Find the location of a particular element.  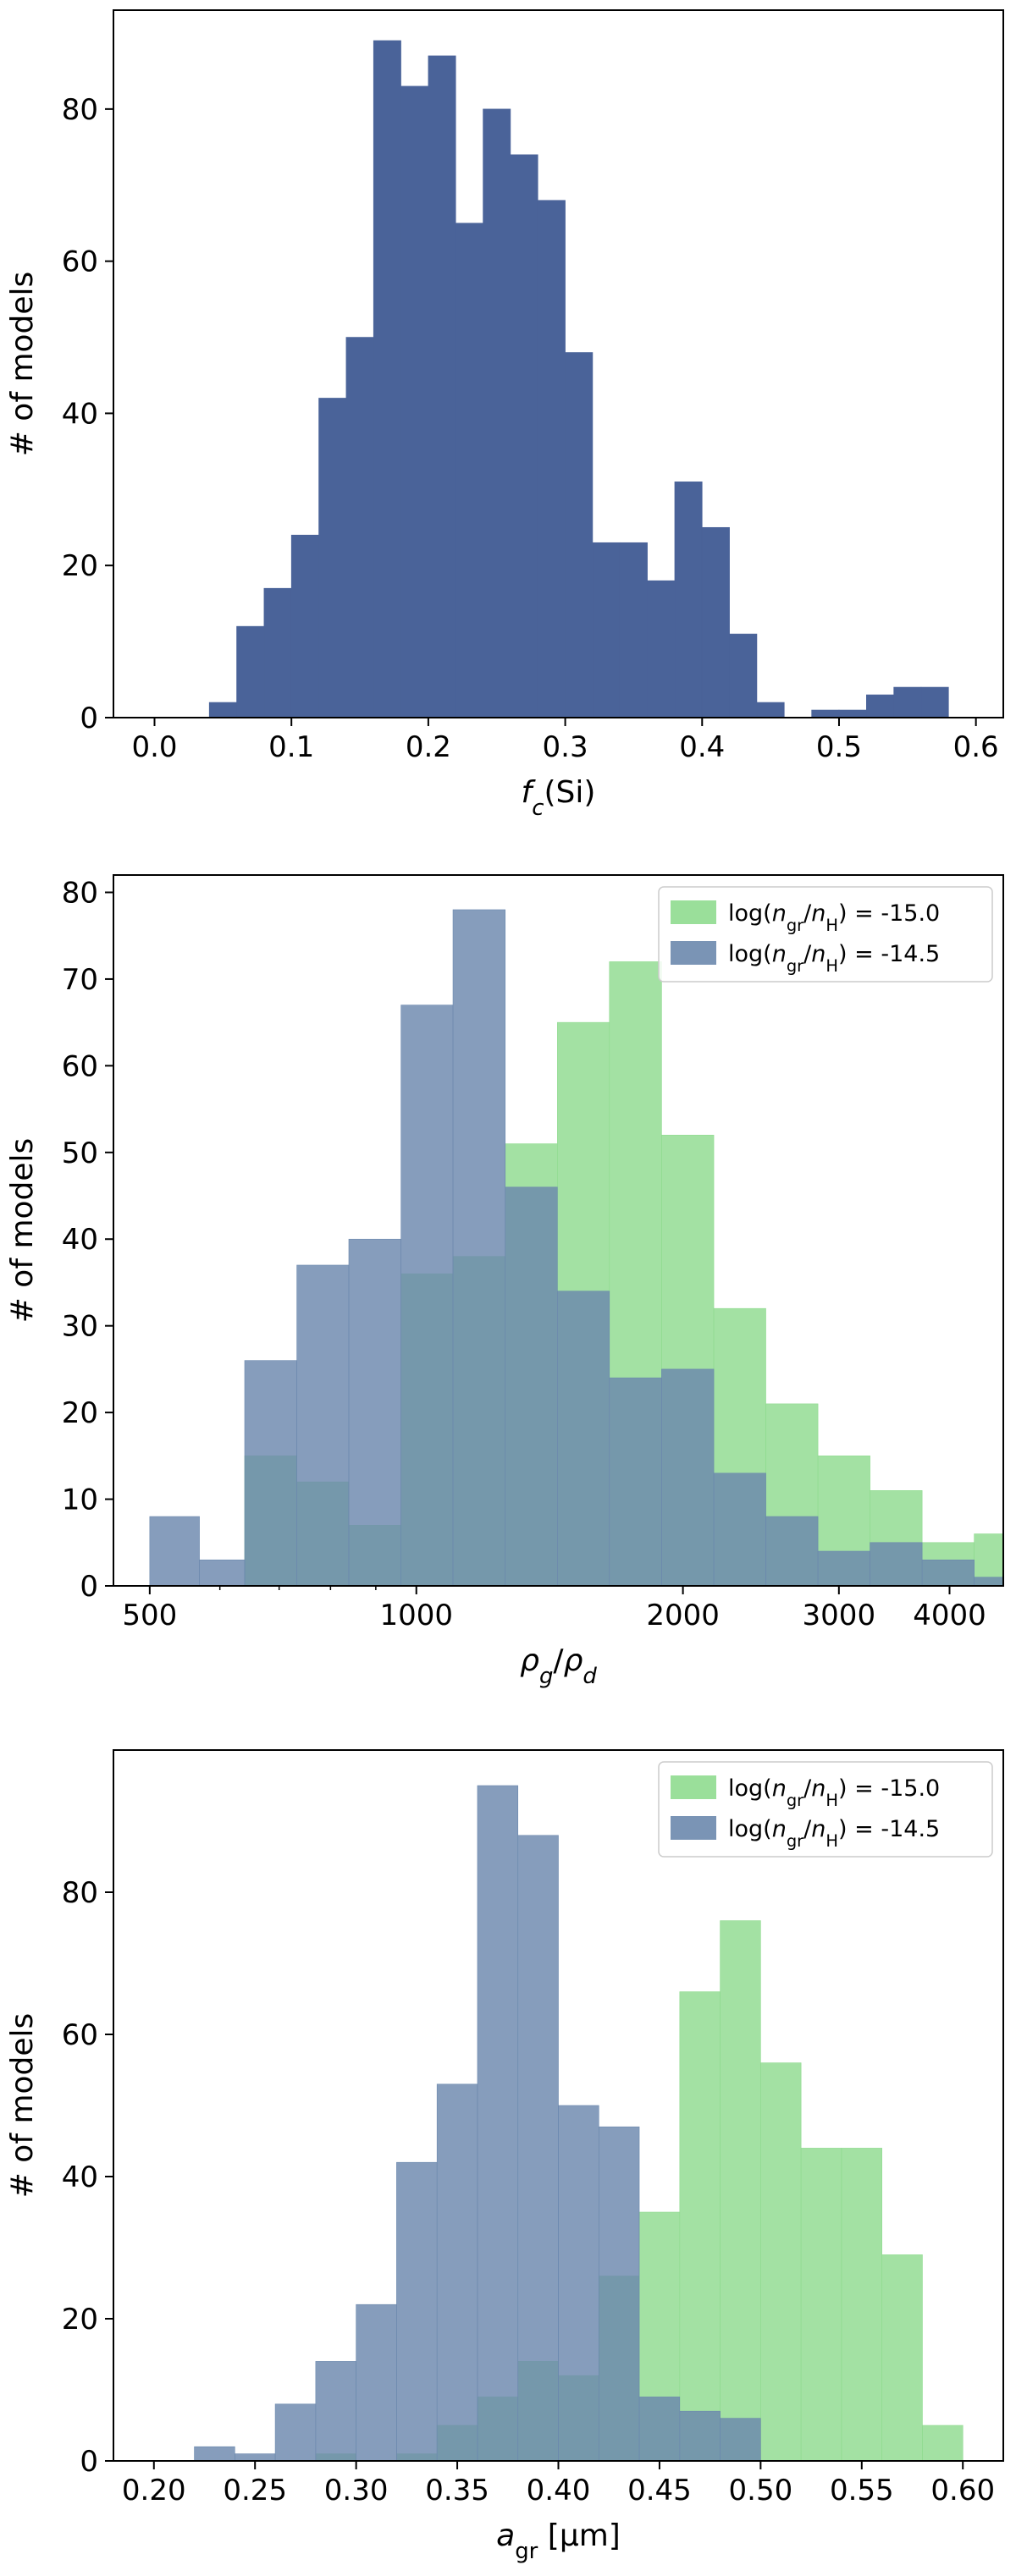

x-tick-label: 0.1 is located at coordinates (291, 747).